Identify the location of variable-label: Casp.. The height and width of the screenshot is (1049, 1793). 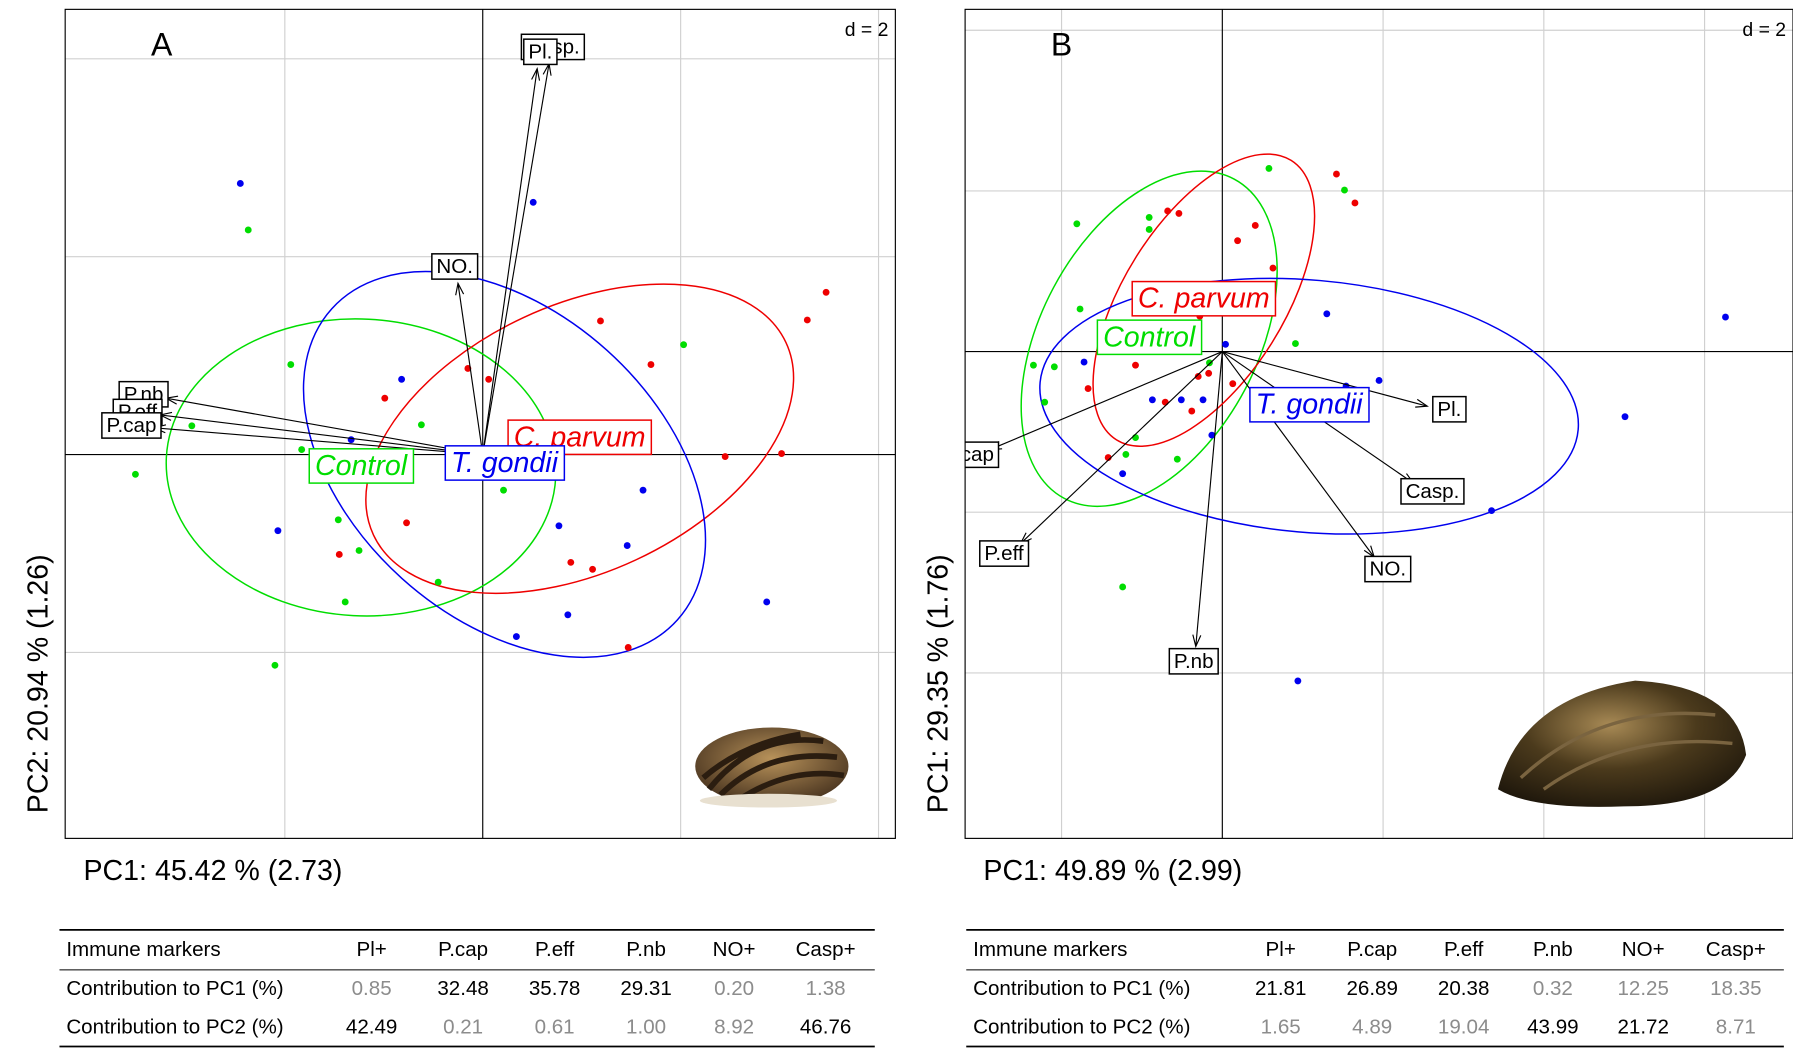
(1433, 491).